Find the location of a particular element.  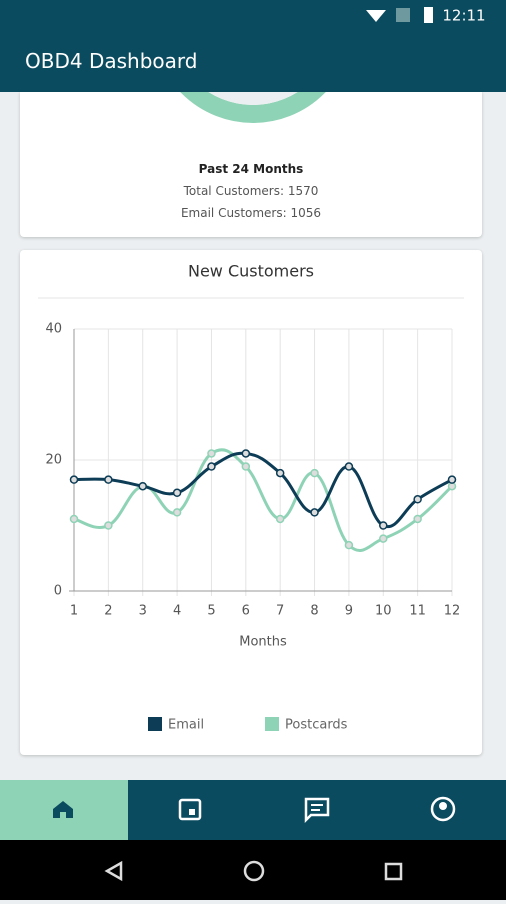

account-icon is located at coordinates (443, 809).